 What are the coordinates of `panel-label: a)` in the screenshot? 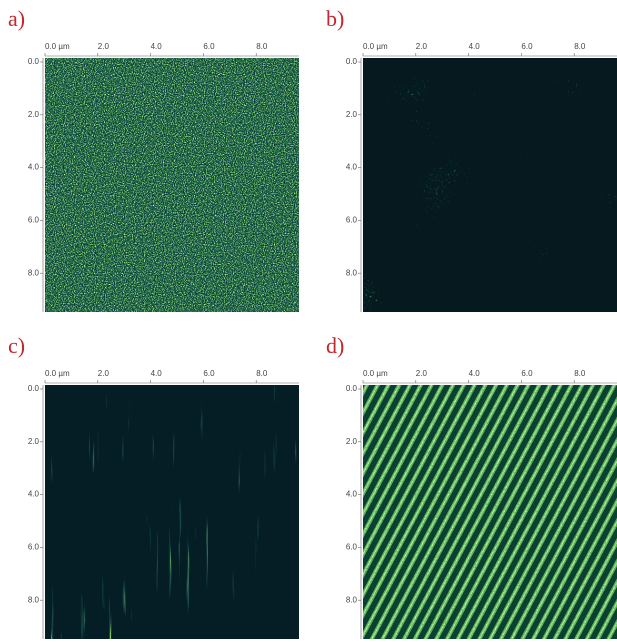 It's located at (16, 18).